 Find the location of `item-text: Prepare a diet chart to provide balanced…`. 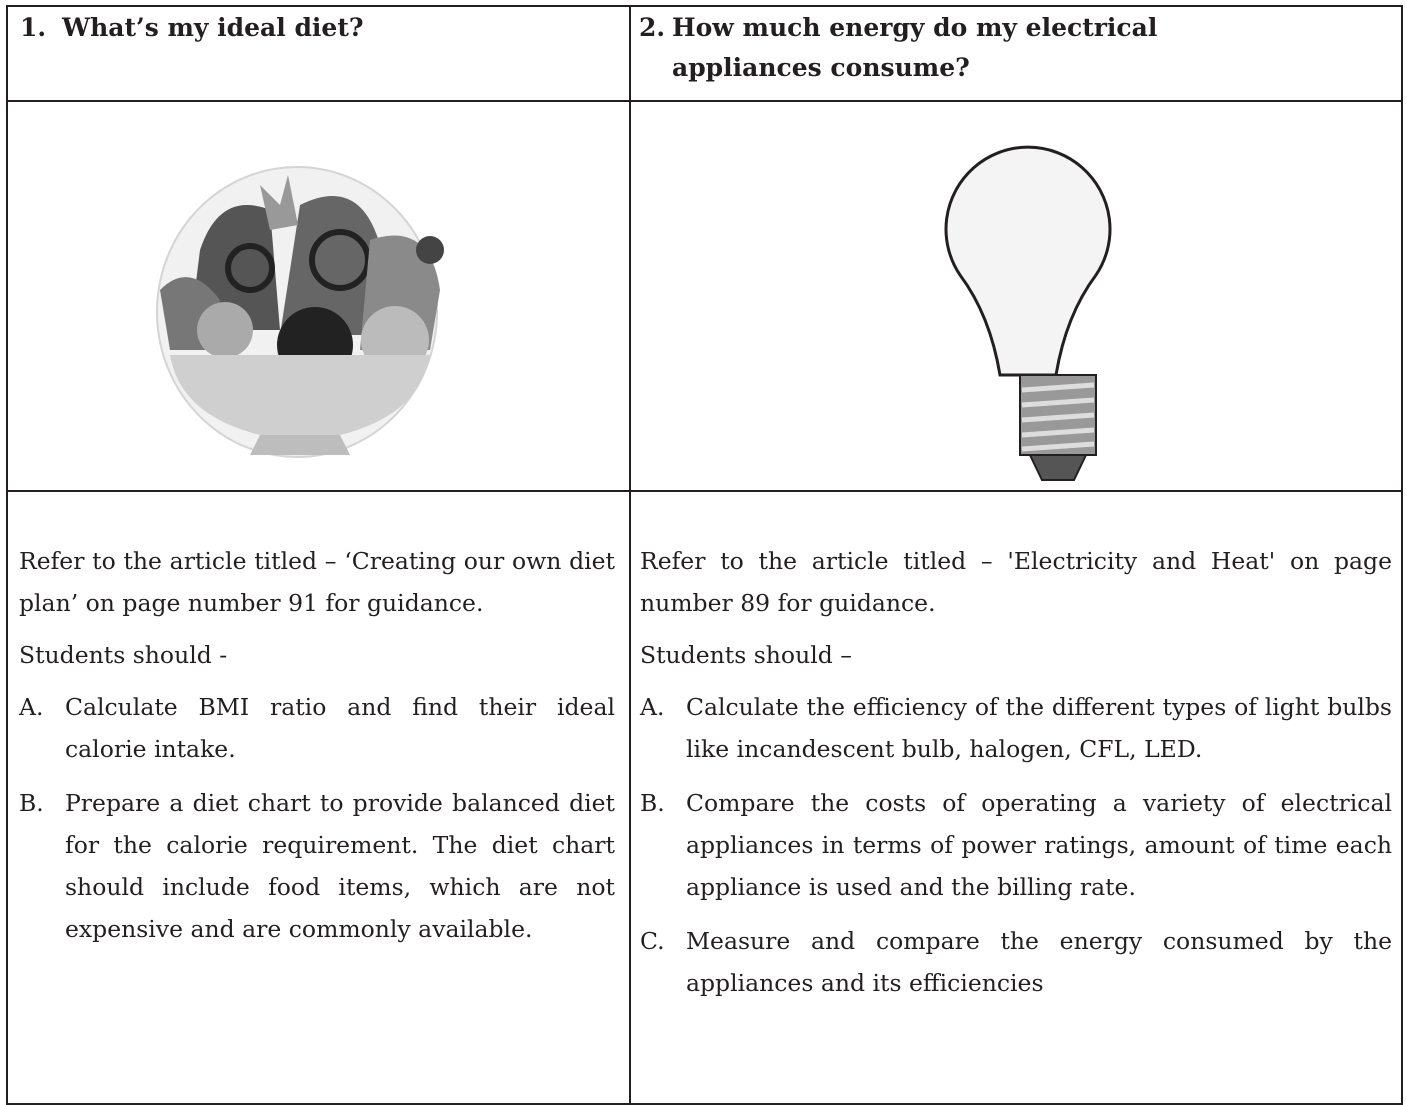

item-text: Prepare a diet chart to provide balanced… is located at coordinates (340, 866).